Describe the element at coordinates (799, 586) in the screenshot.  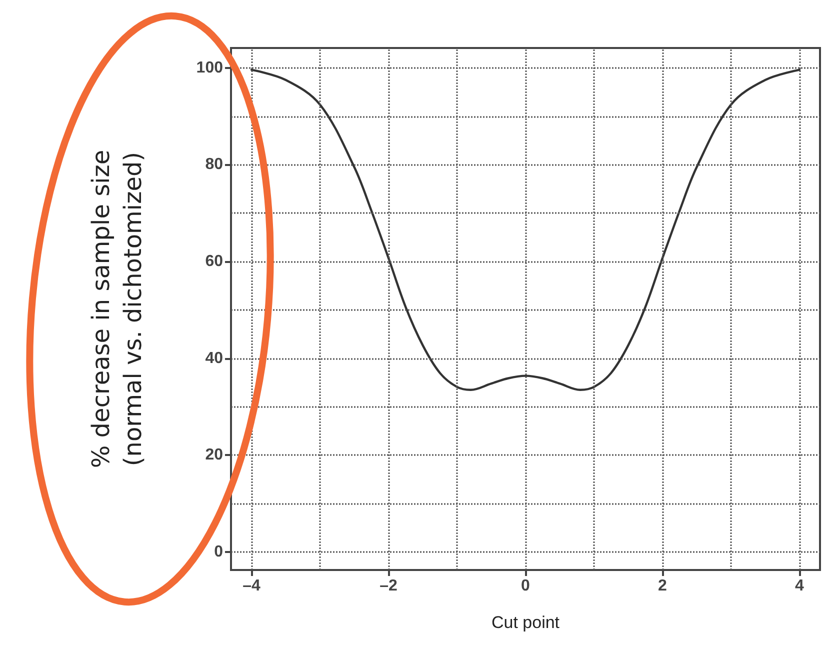
I see `x-tick-label: 4` at that location.